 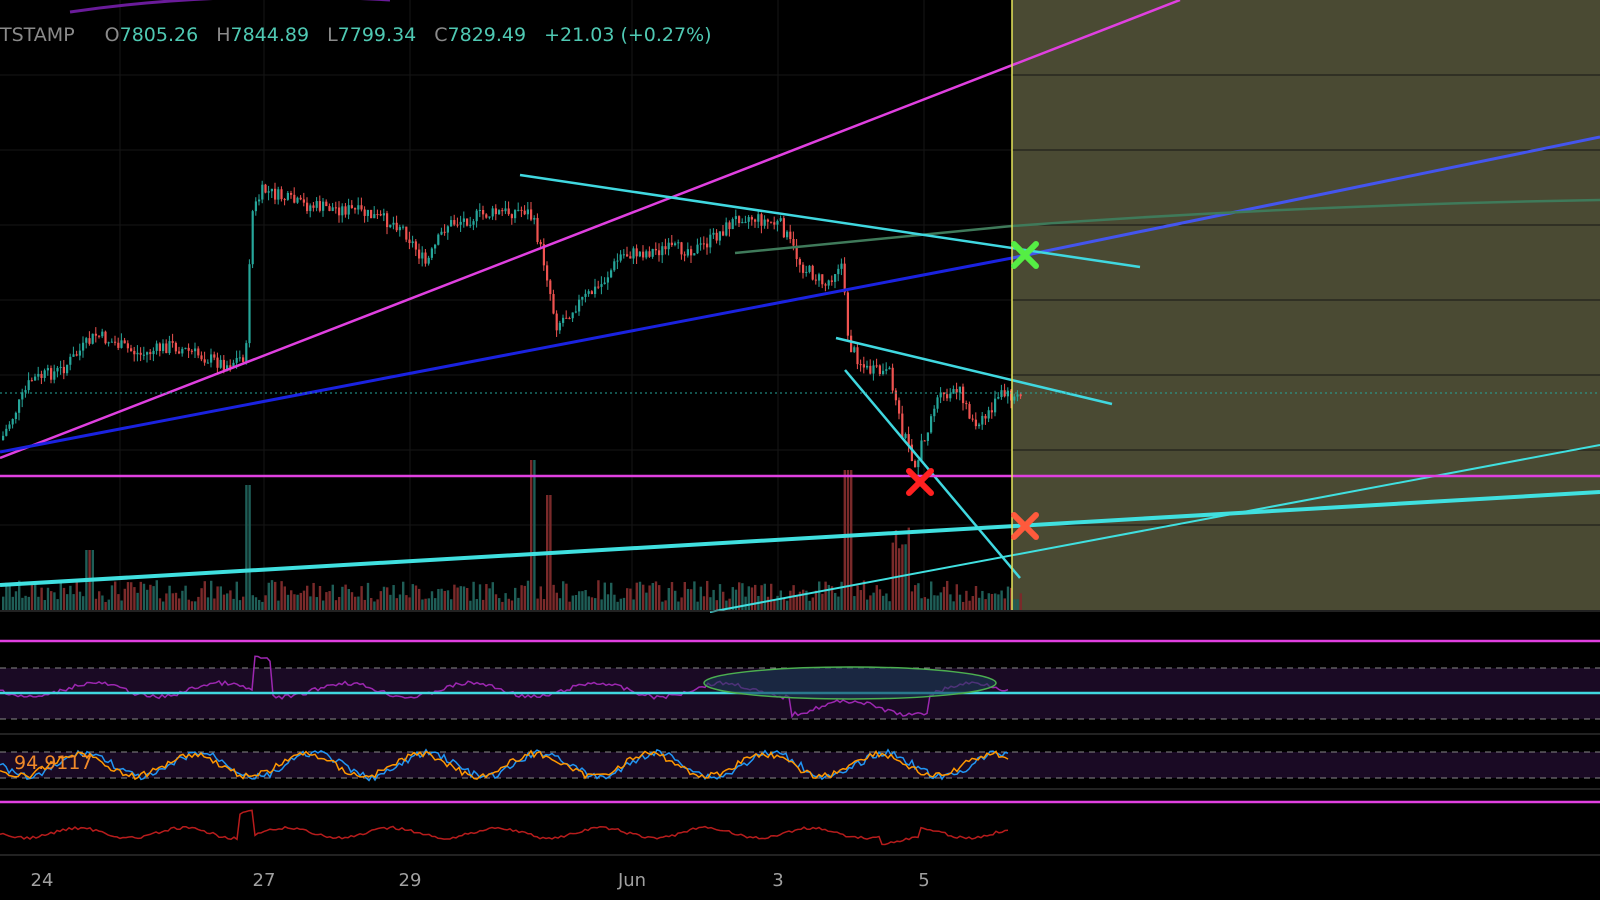 What do you see at coordinates (932, 474) in the screenshot?
I see `cyan-steep-down-trendline` at bounding box center [932, 474].